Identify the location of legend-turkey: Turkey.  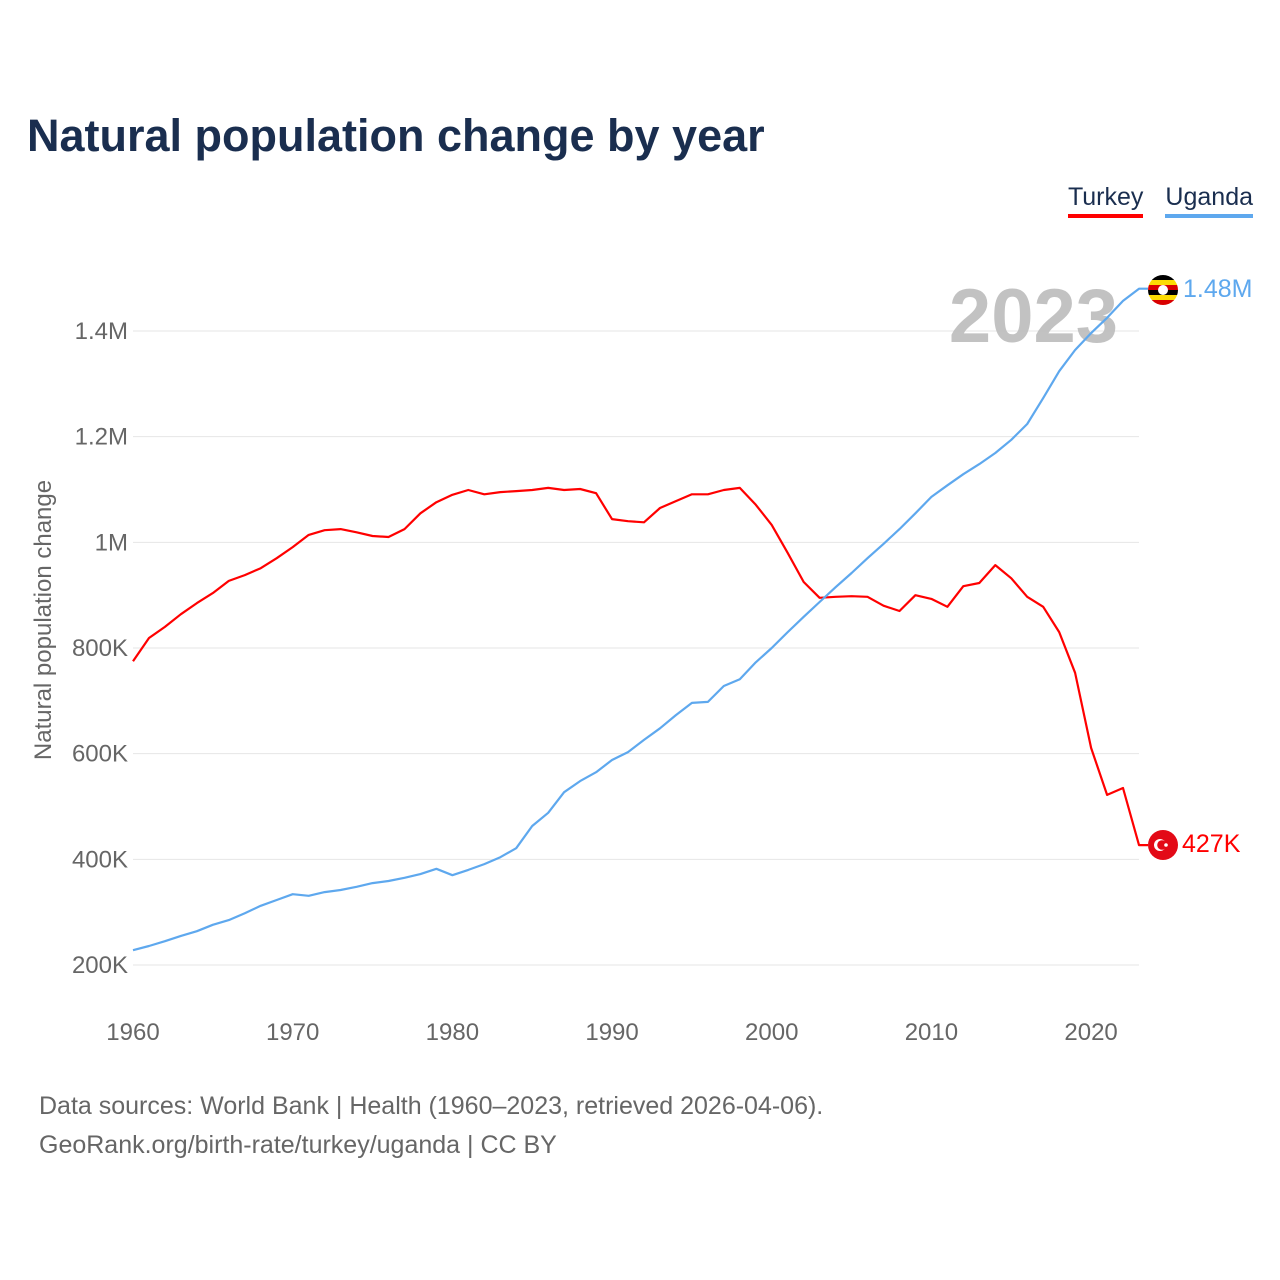
(1105, 200).